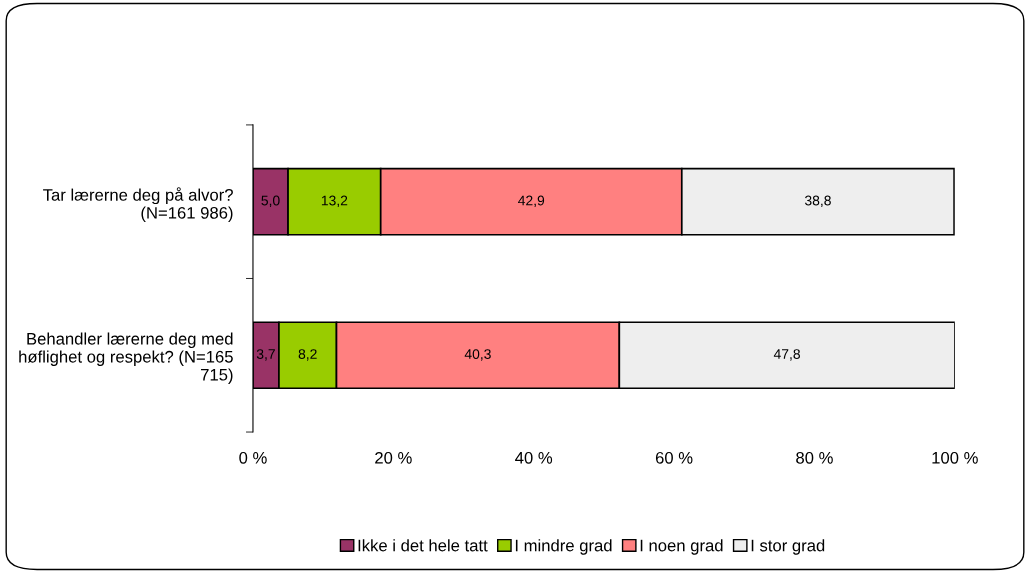  Describe the element at coordinates (126, 358) in the screenshot. I see `y-tick-label: Behandler lærerne deg med høflighet og respekt? (N=165 715)` at that location.